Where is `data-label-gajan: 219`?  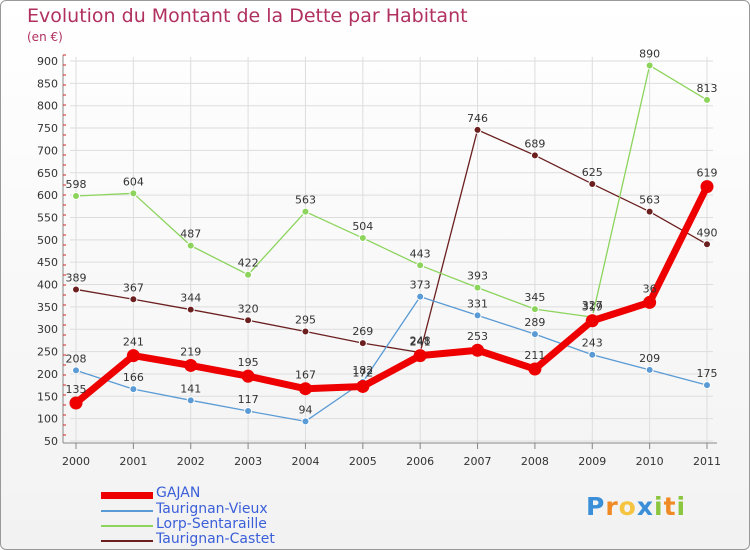
data-label-gajan: 219 is located at coordinates (190, 351).